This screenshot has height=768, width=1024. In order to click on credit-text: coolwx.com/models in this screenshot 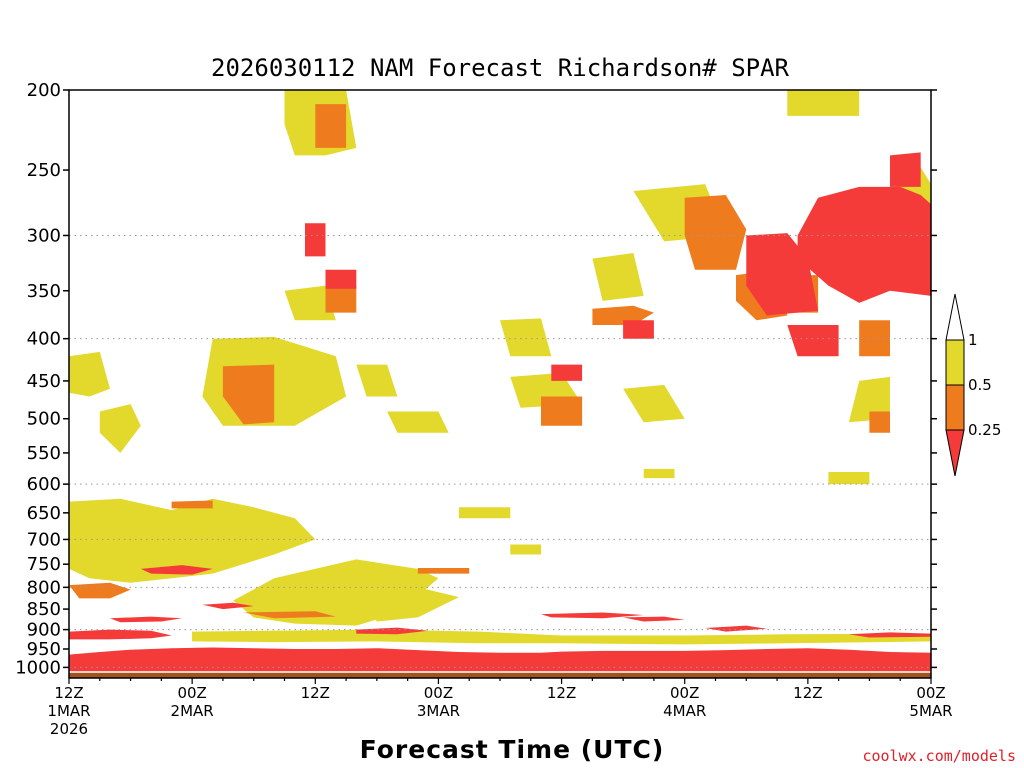, I will do `click(939, 756)`.